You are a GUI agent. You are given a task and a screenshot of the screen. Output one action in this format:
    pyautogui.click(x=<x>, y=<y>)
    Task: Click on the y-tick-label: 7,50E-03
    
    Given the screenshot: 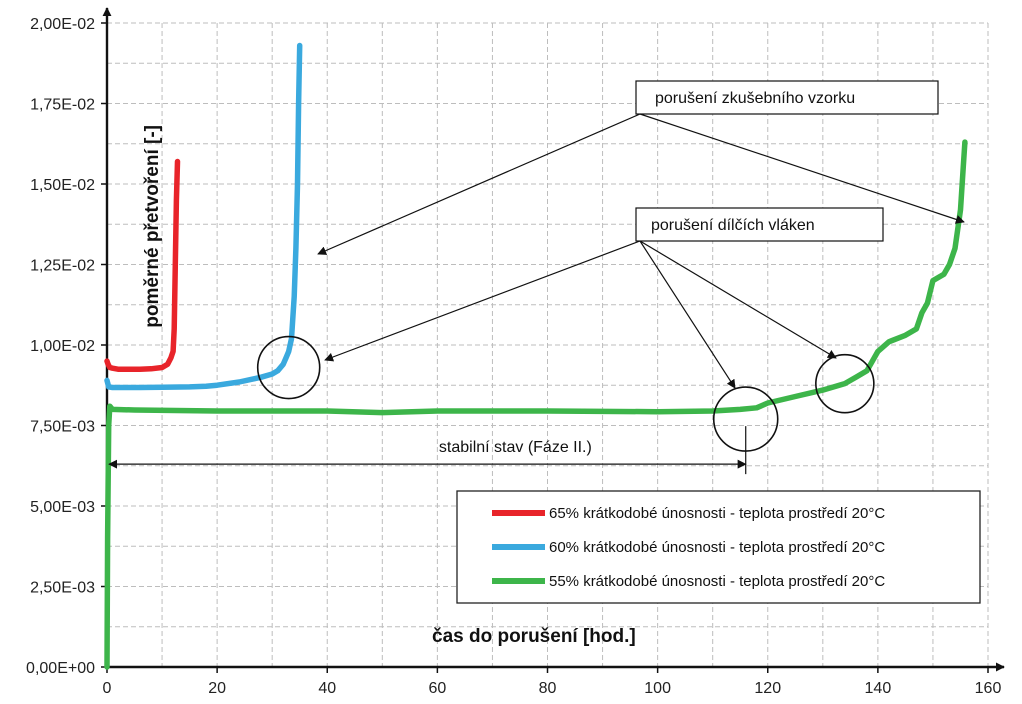 What is the action you would take?
    pyautogui.click(x=62, y=427)
    